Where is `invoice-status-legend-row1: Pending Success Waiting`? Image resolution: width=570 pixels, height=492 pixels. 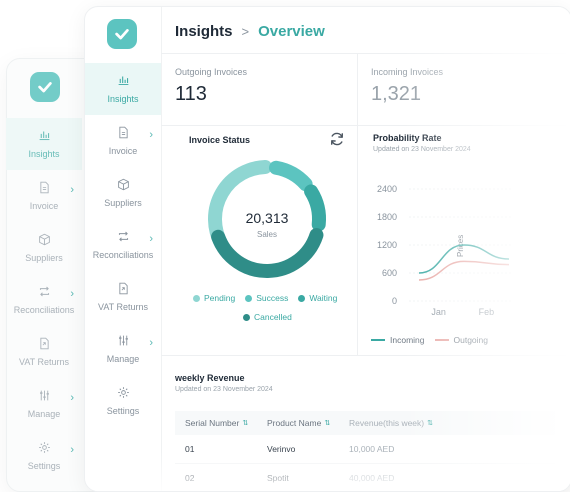
invoice-status-legend-row1: Pending Success Waiting is located at coordinates (265, 298).